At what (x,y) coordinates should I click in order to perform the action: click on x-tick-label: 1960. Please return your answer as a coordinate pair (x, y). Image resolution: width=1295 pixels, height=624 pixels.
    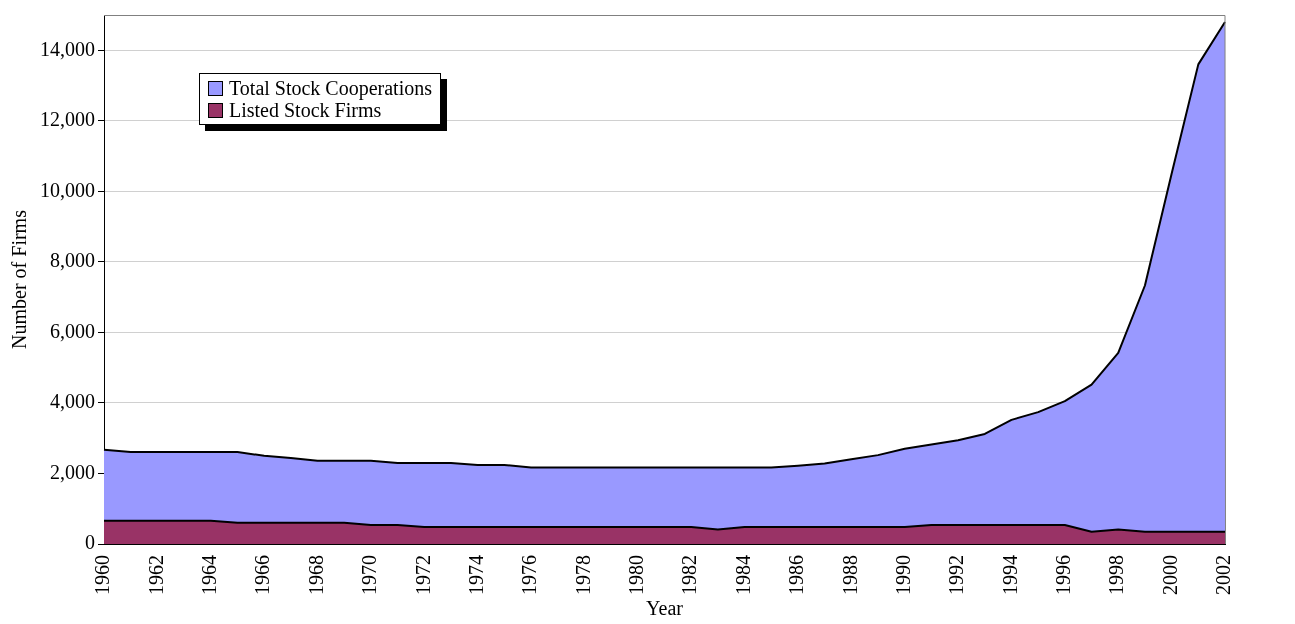
    Looking at the image, I should click on (102, 575).